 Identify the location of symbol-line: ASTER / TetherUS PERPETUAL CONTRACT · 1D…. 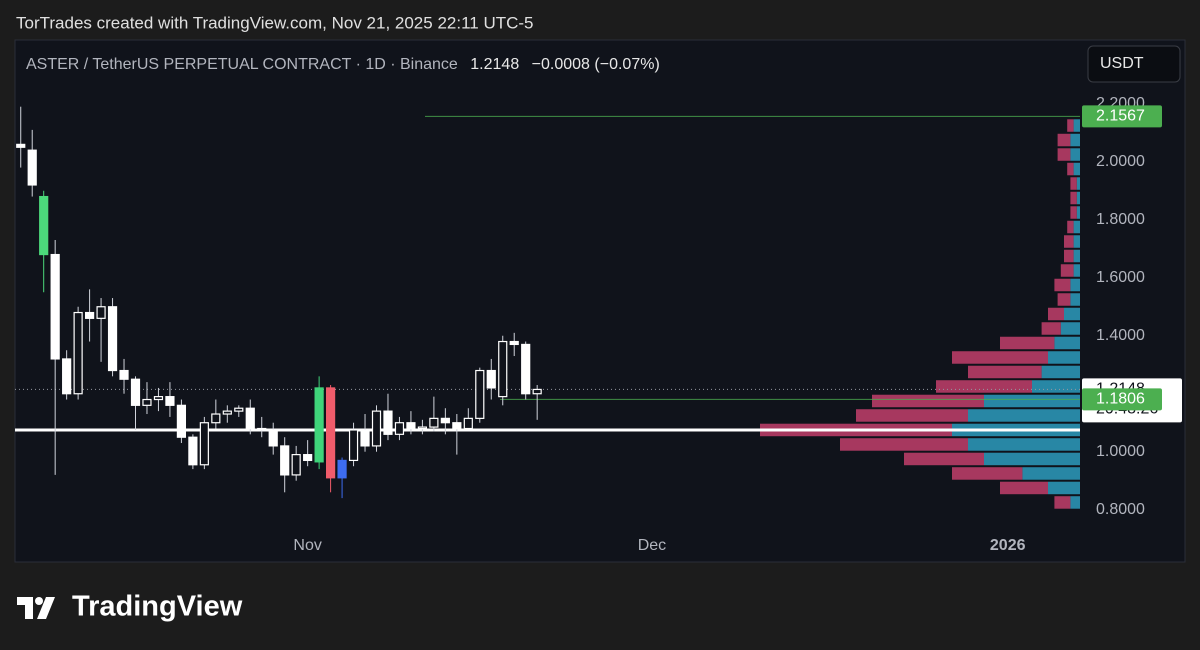
(343, 64).